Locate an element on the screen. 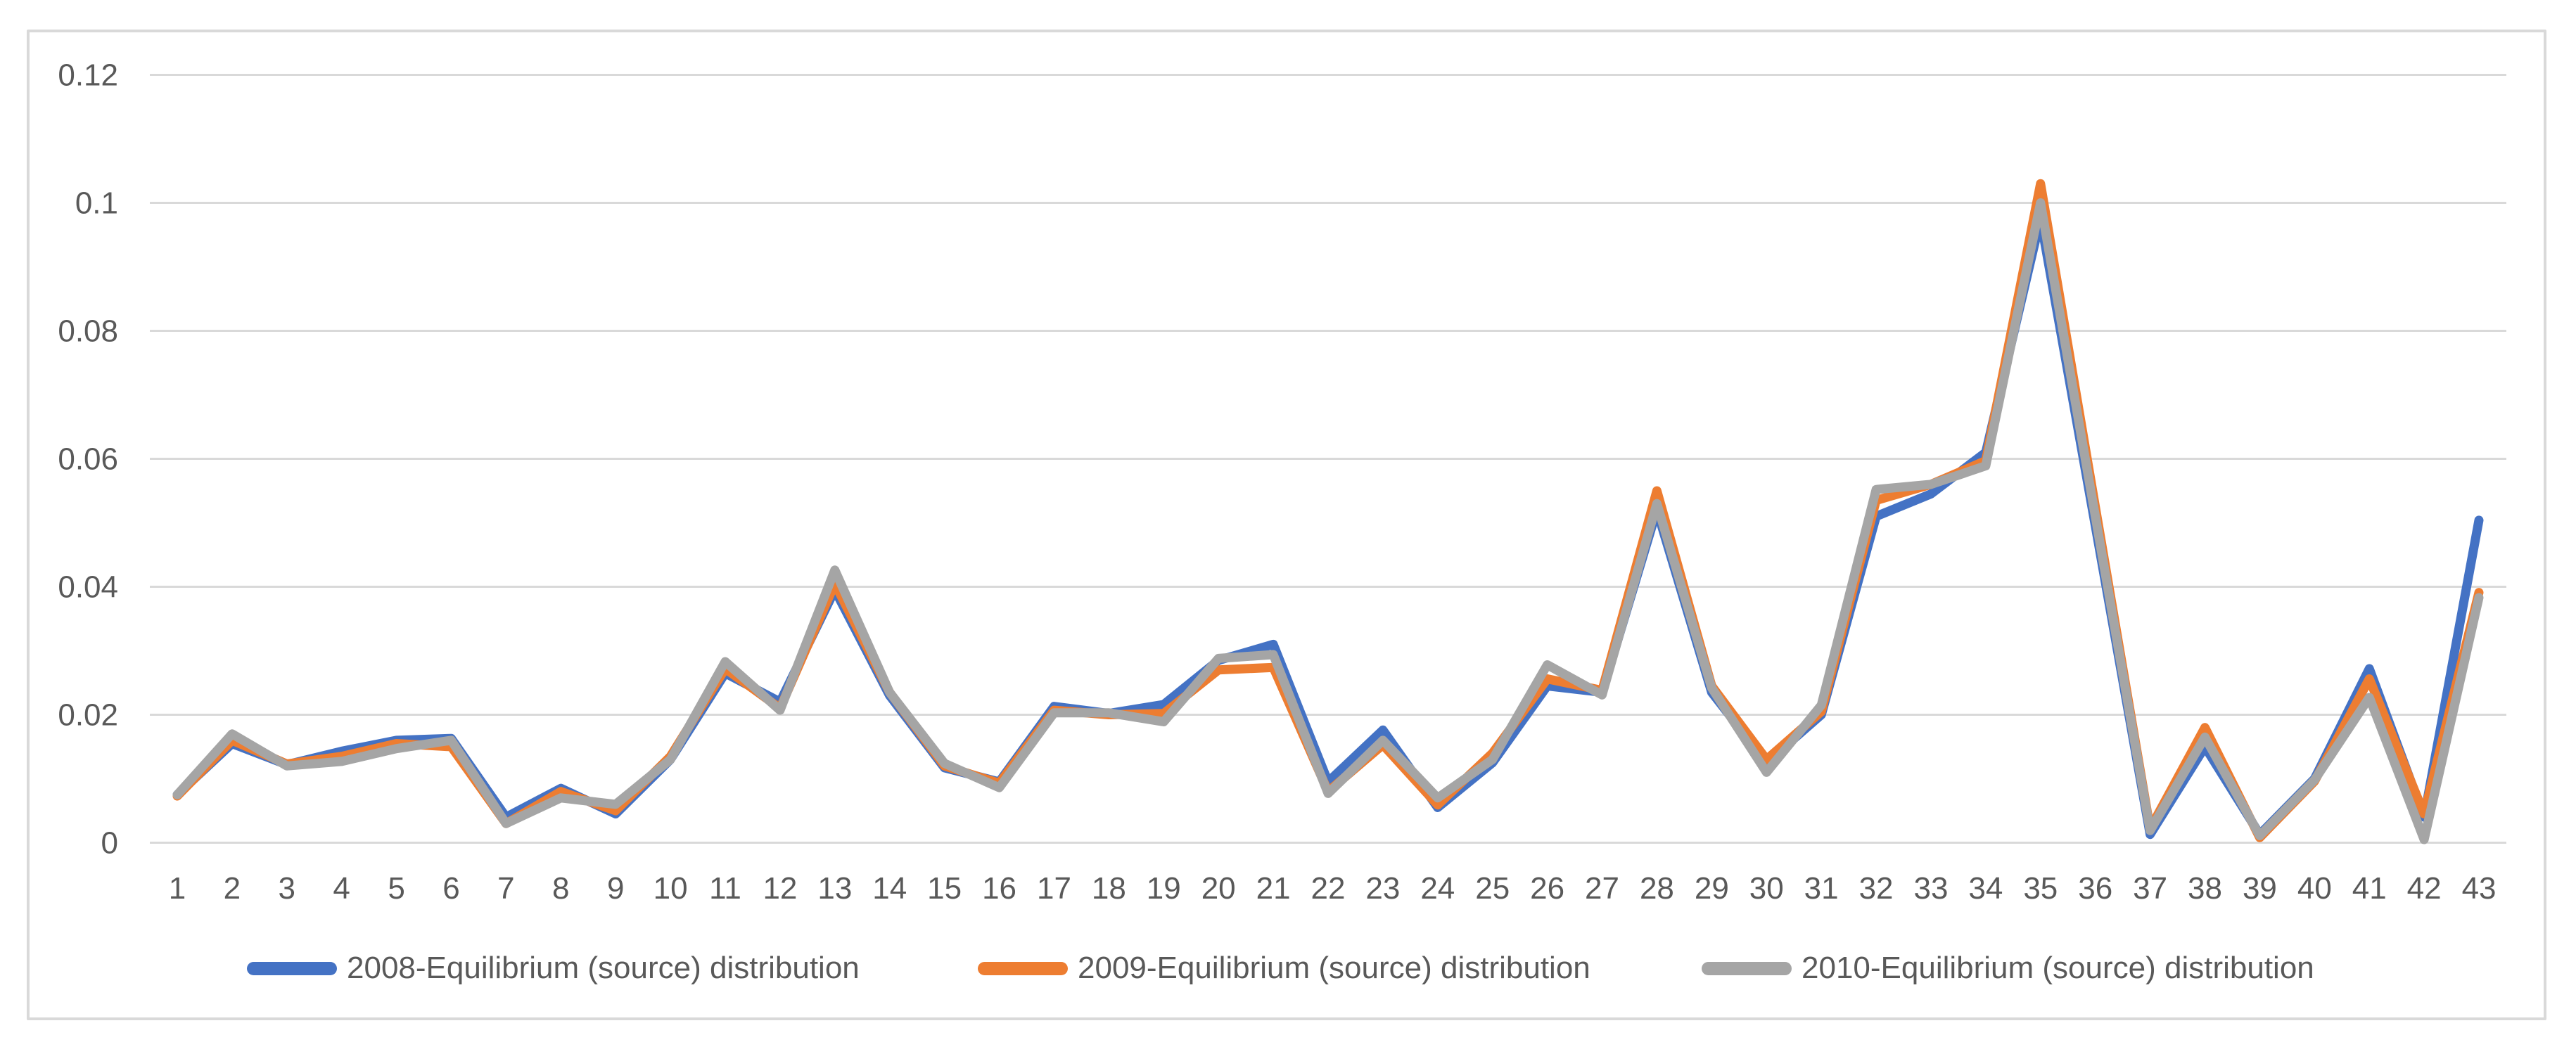  x-tick-label-39: 39 is located at coordinates (2260, 888).